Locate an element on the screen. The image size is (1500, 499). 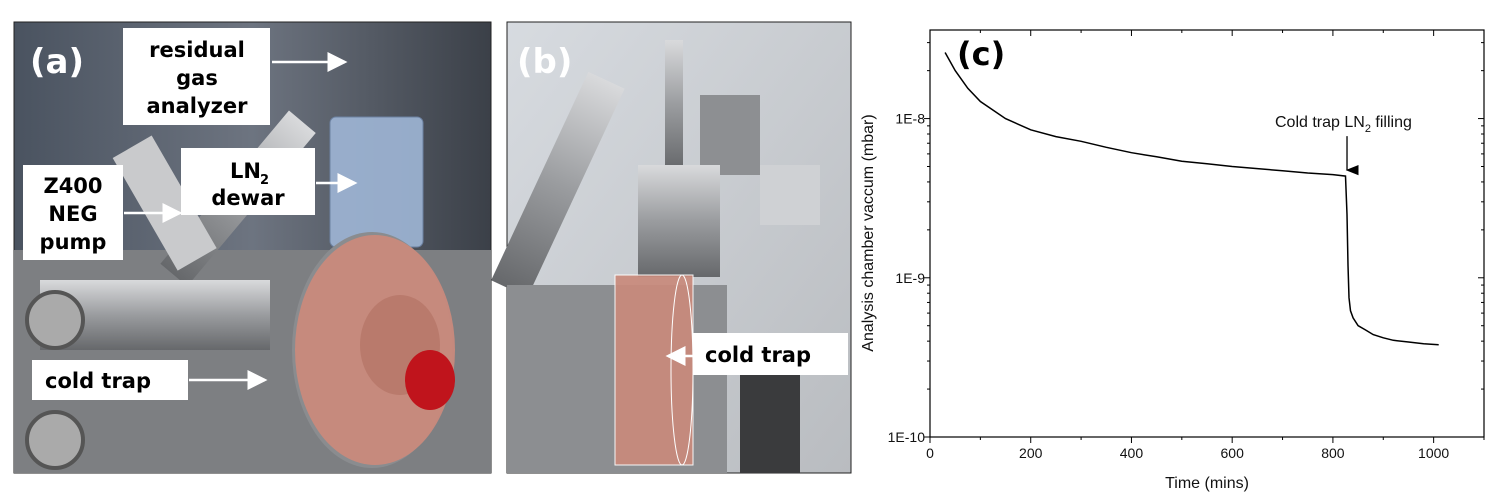
rga-label-line: gas is located at coordinates (197, 78).